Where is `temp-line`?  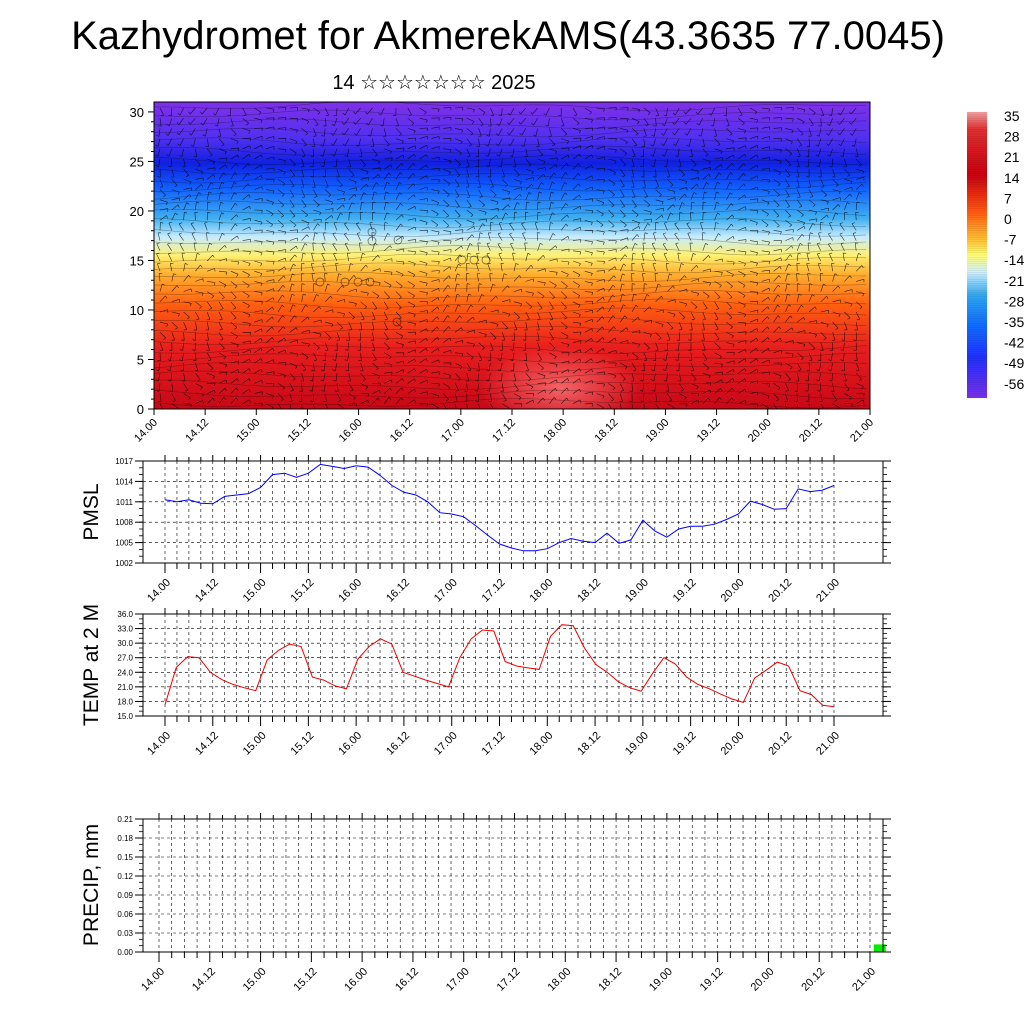
temp-line is located at coordinates (499, 666).